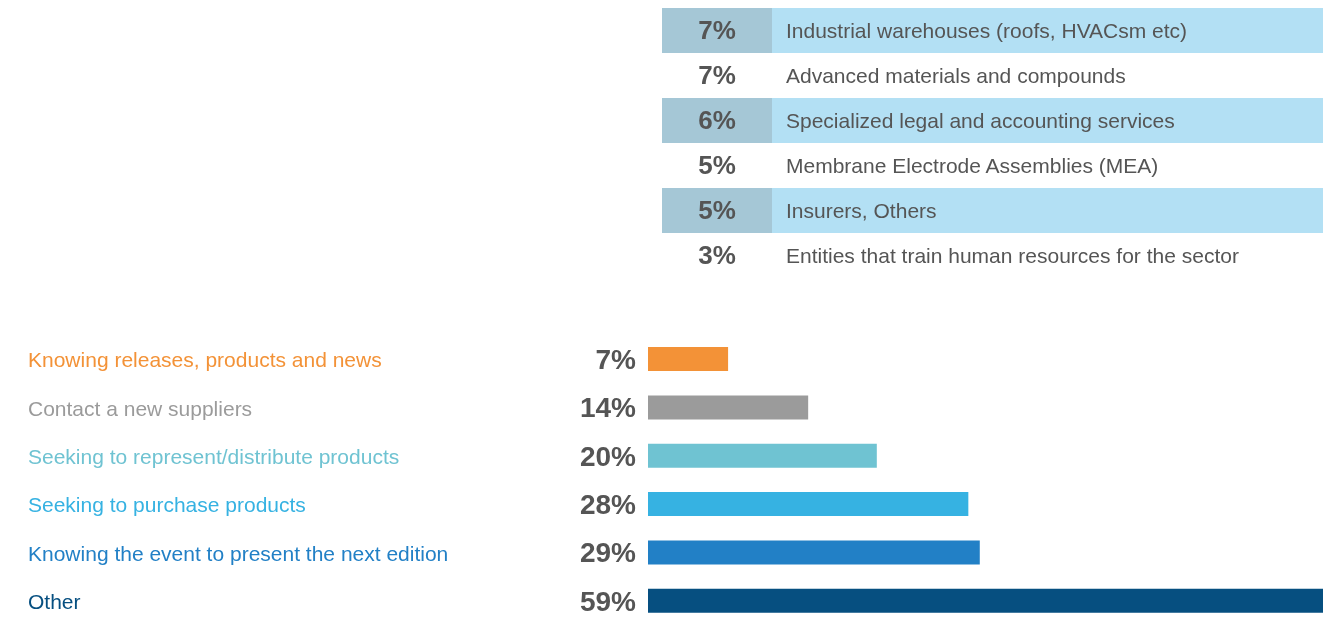 The height and width of the screenshot is (640, 1331). Describe the element at coordinates (717, 120) in the screenshot. I see `text: 6%` at that location.